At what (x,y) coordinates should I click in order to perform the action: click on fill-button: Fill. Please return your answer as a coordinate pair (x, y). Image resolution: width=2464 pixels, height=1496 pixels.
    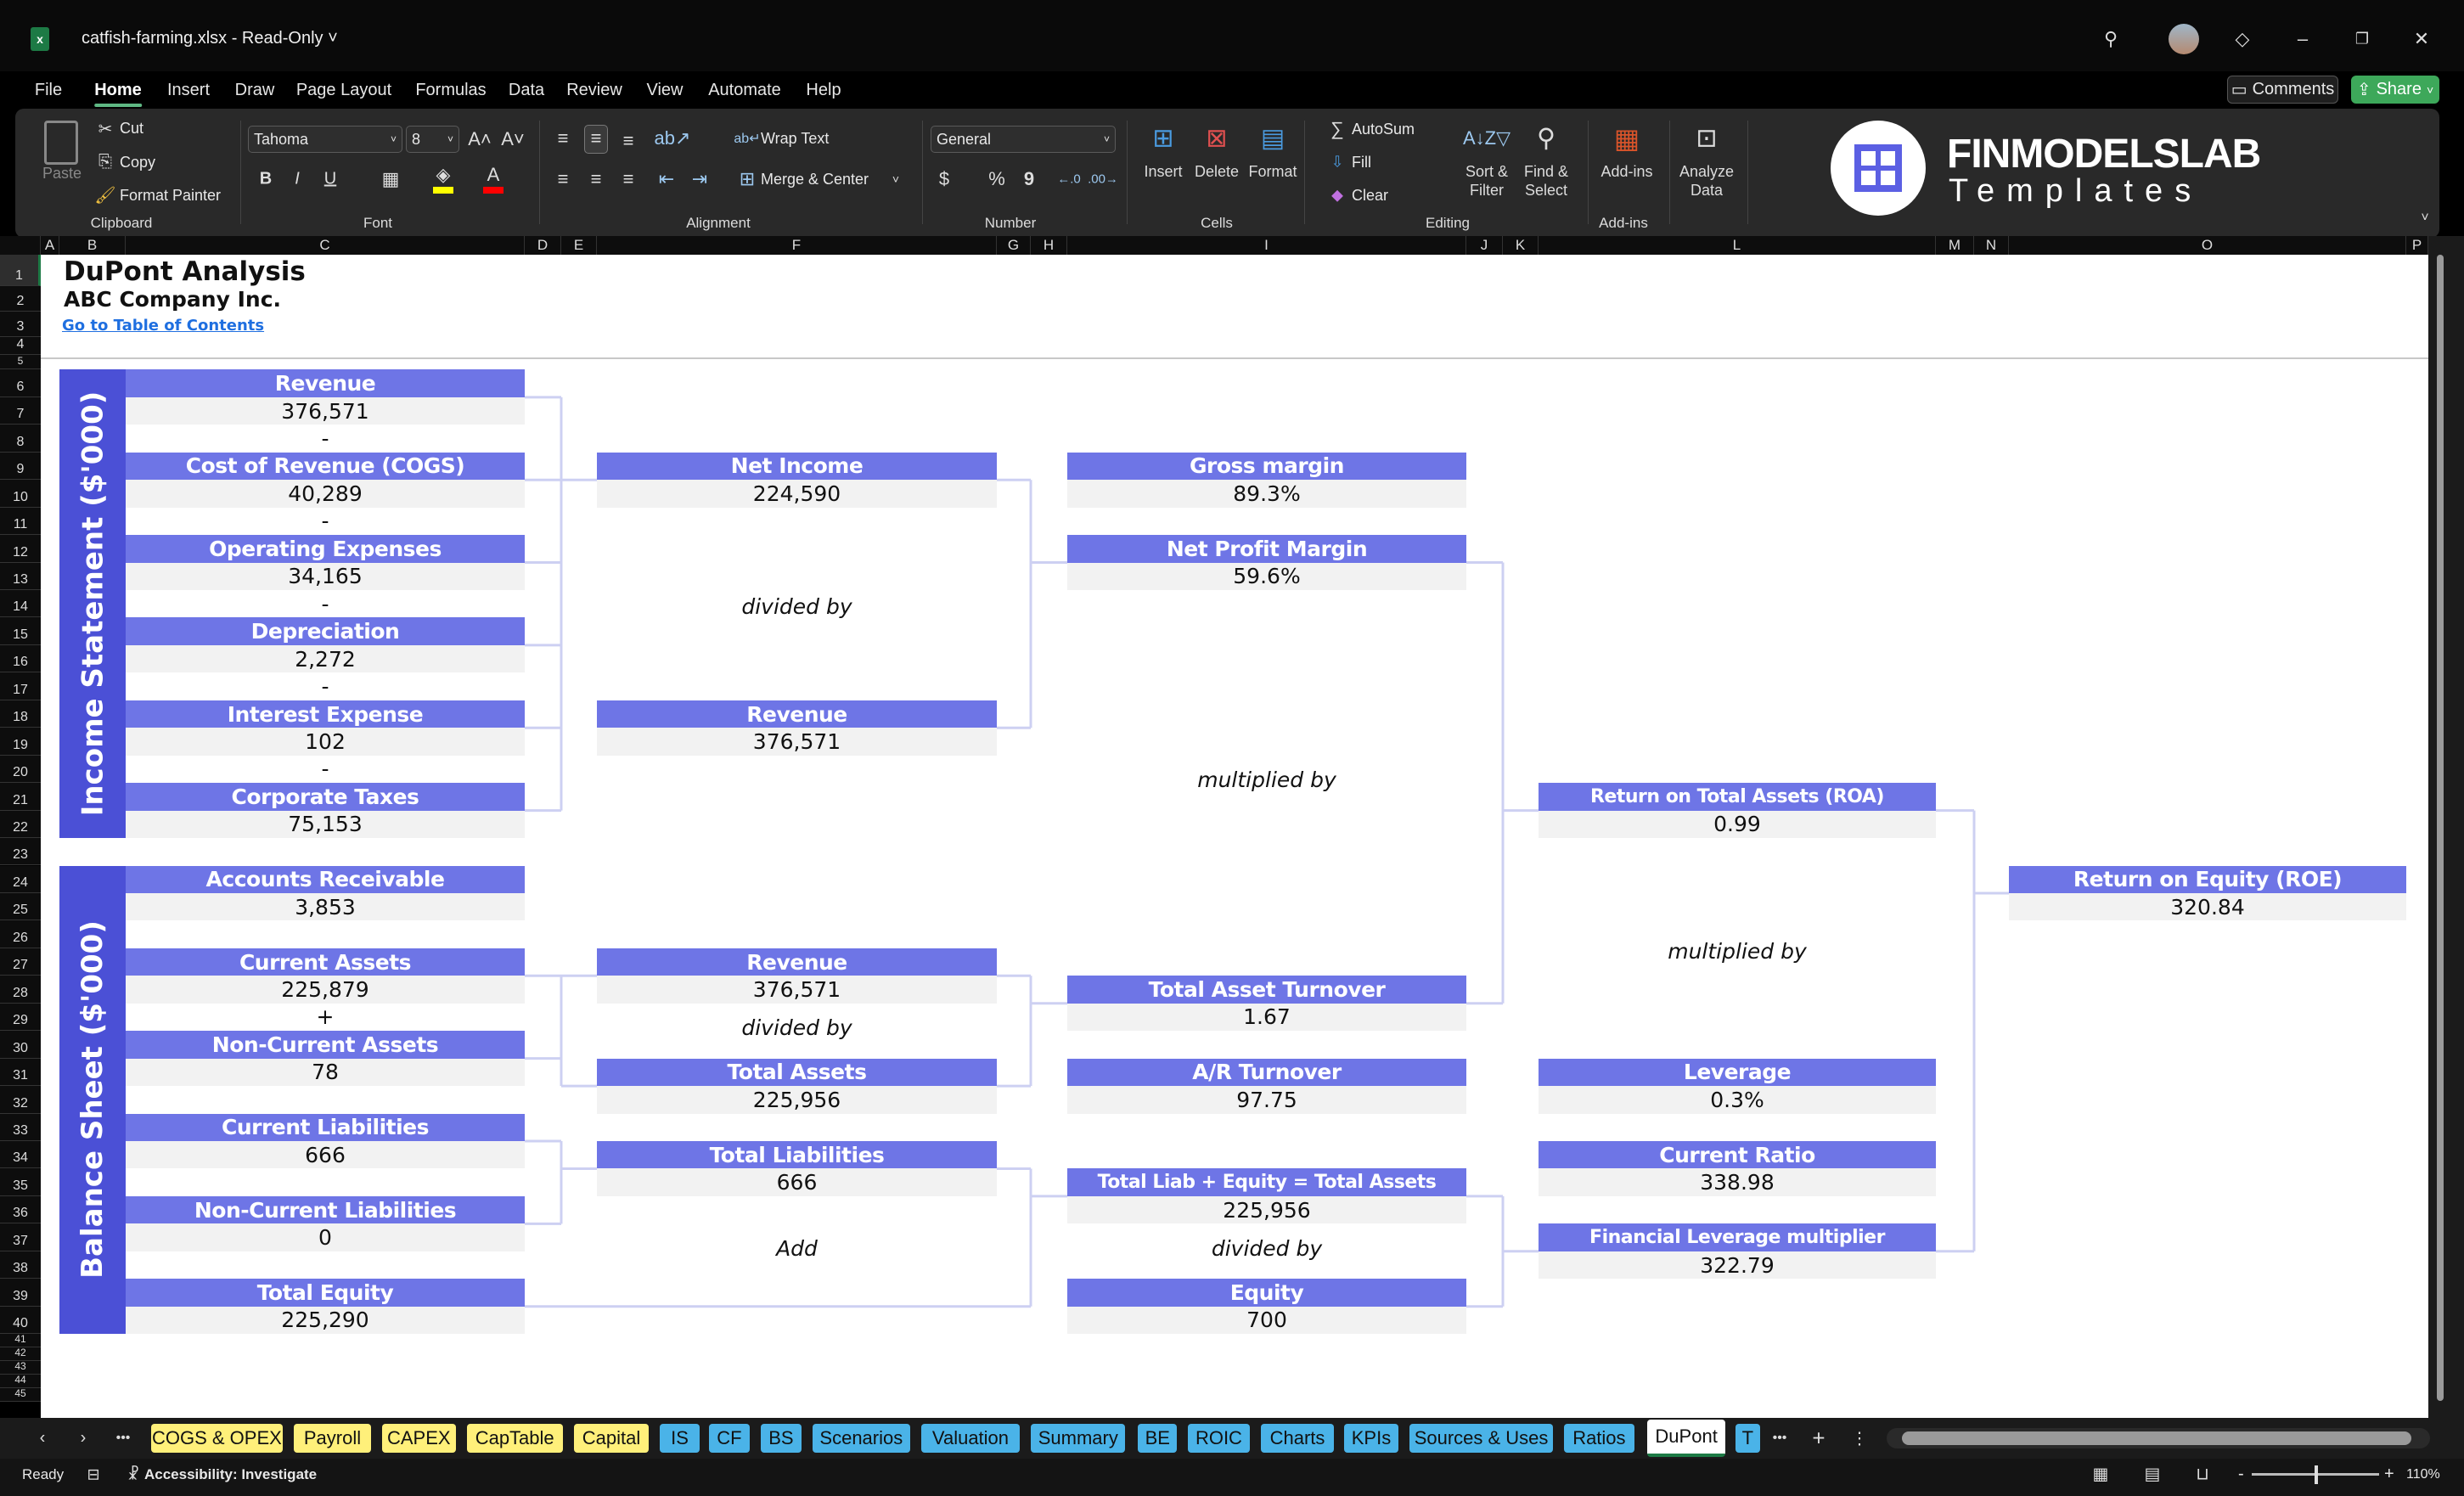
    Looking at the image, I should click on (1361, 162).